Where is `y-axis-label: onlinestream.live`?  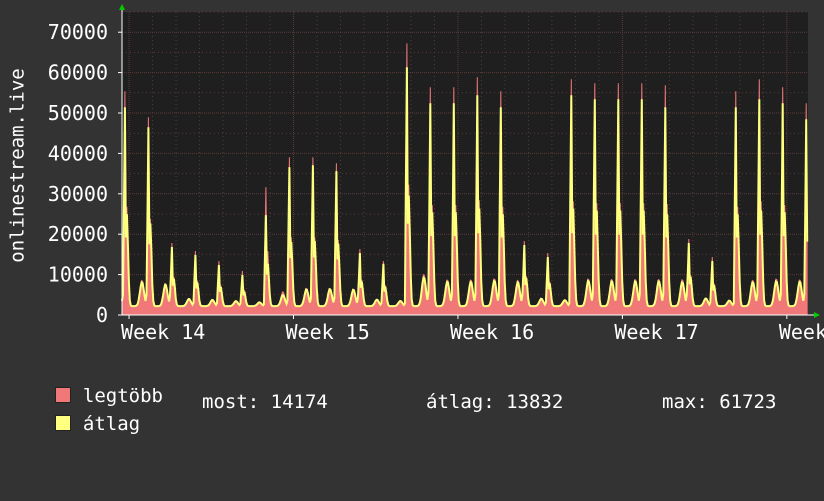
y-axis-label: onlinestream.live is located at coordinates (18, 165).